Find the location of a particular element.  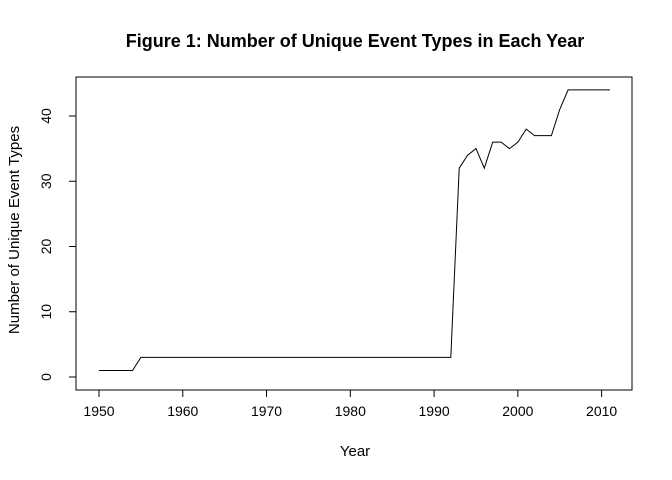

y-tick-label: 10 is located at coordinates (46, 312).